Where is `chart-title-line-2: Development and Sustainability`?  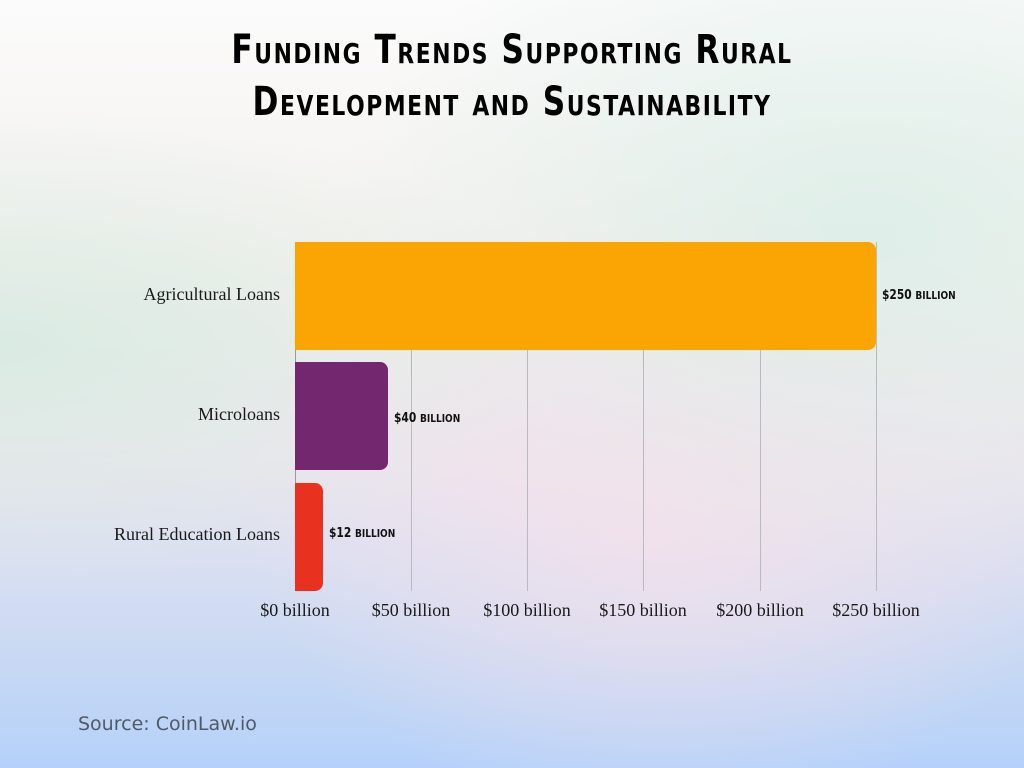 chart-title-line-2: Development and Sustainability is located at coordinates (512, 102).